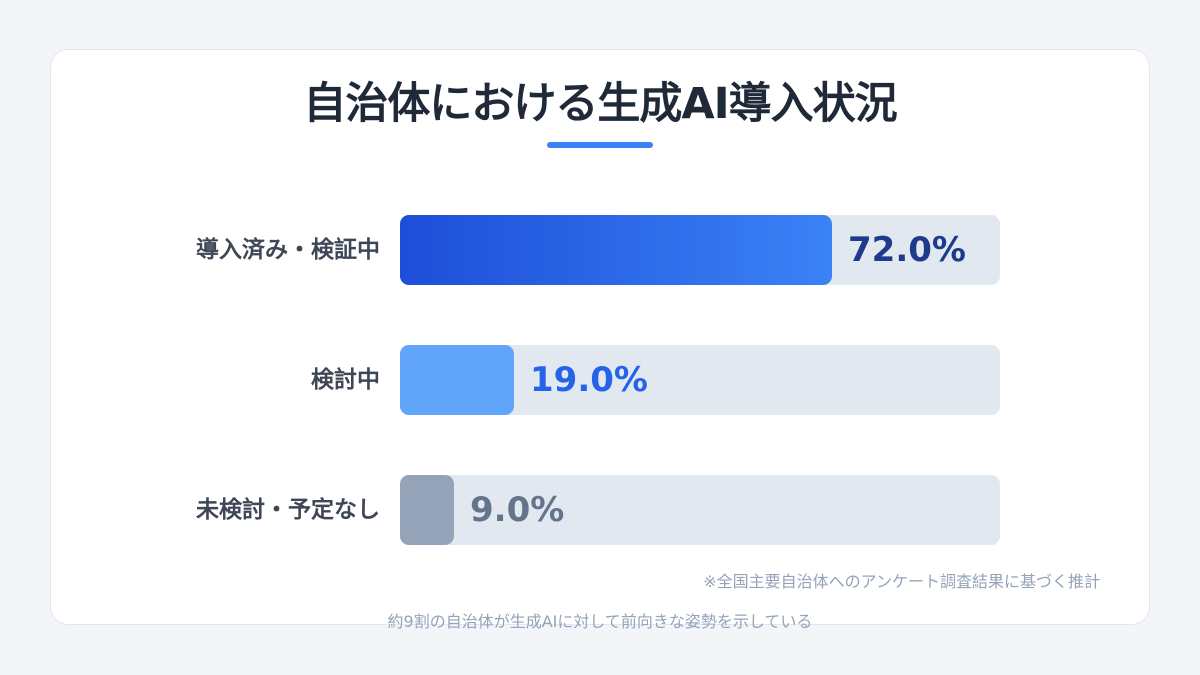  I want to click on value-label-not-planned: 9.0%, so click(517, 510).